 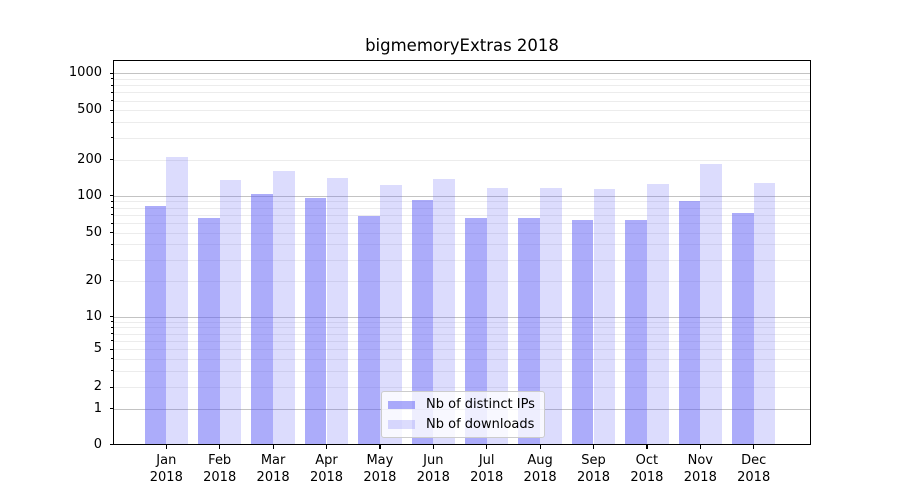 I want to click on x-tick-jun, so click(x=433, y=447).